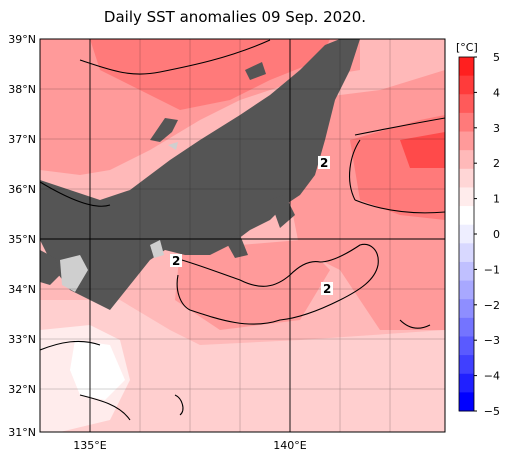  What do you see at coordinates (22, 139) in the screenshot?
I see `lat-tick-label: 37°N` at bounding box center [22, 139].